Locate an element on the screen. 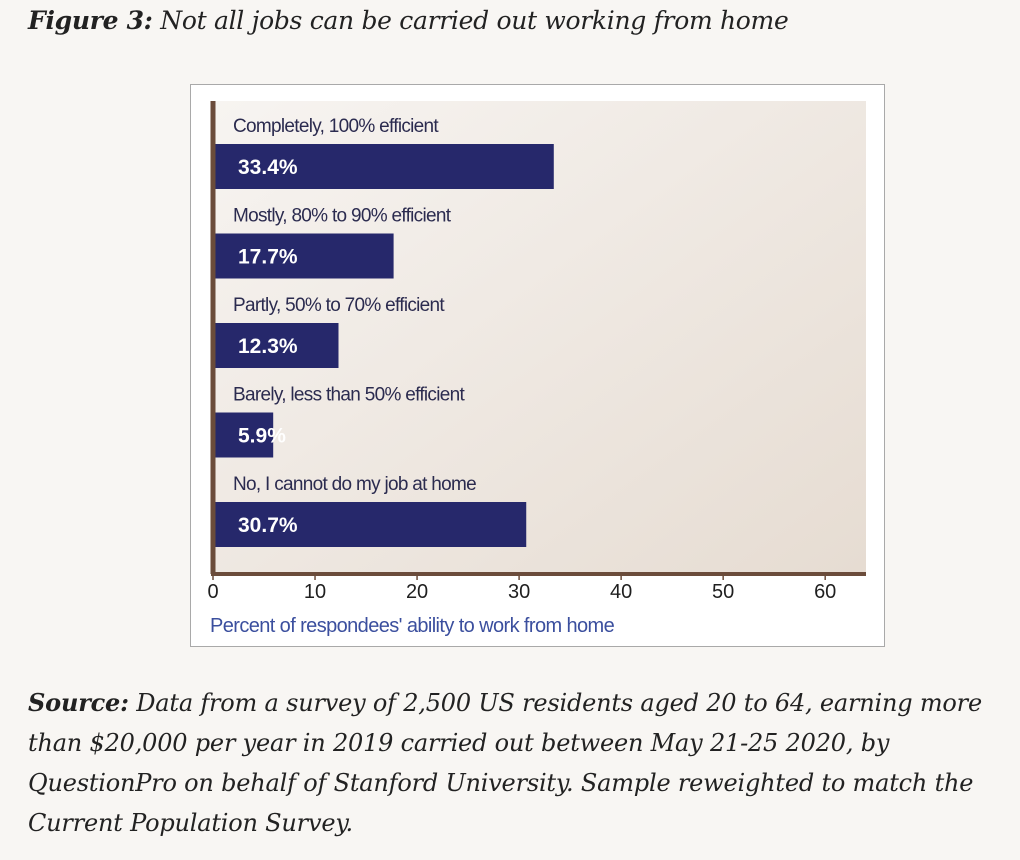 Image resolution: width=1020 pixels, height=860 pixels. category-label: Mostly, 80% to 90% efficient is located at coordinates (342, 216).